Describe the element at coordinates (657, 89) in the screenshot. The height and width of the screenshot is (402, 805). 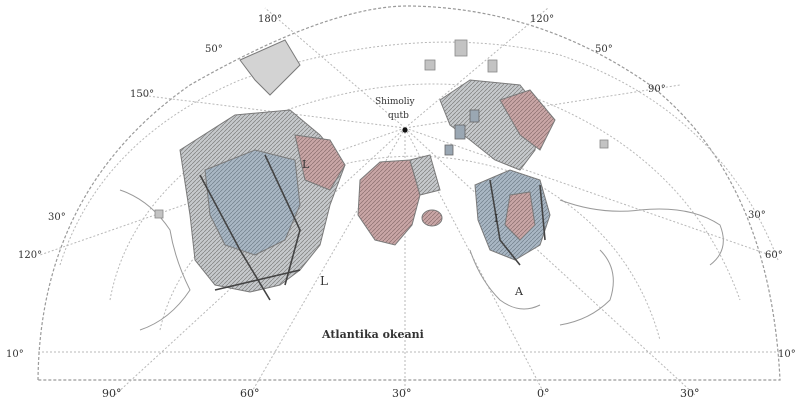
I see `degree-label-90-right: 90°` at that location.